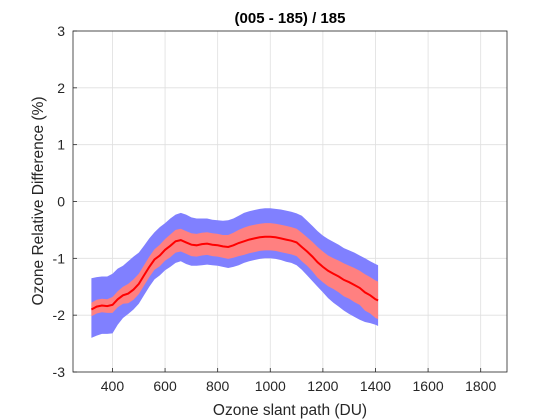  Describe the element at coordinates (218, 386) in the screenshot. I see `x-tick-label: 800` at that location.